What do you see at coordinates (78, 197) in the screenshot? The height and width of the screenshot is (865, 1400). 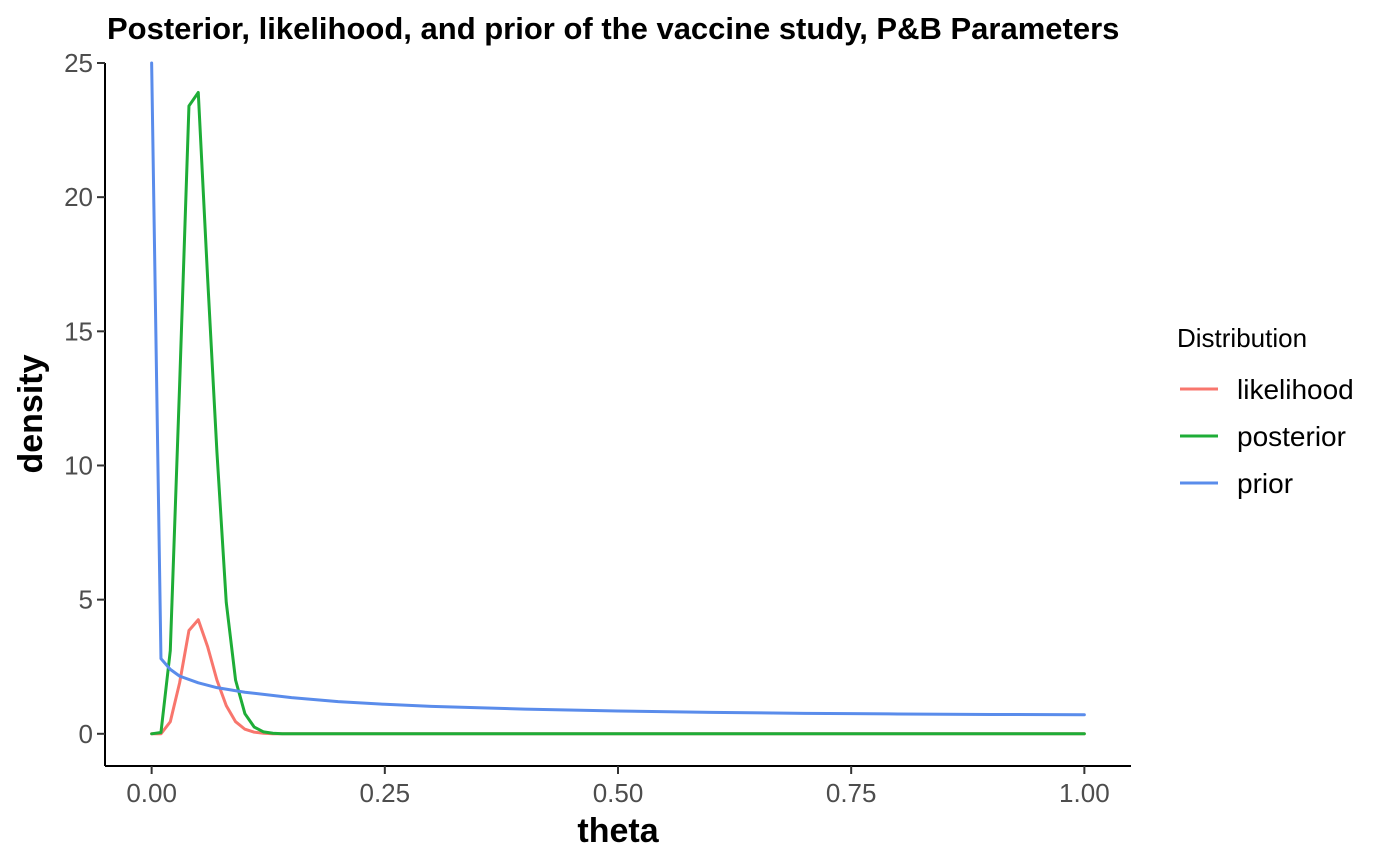 I see `y-tick-label: 20` at bounding box center [78, 197].